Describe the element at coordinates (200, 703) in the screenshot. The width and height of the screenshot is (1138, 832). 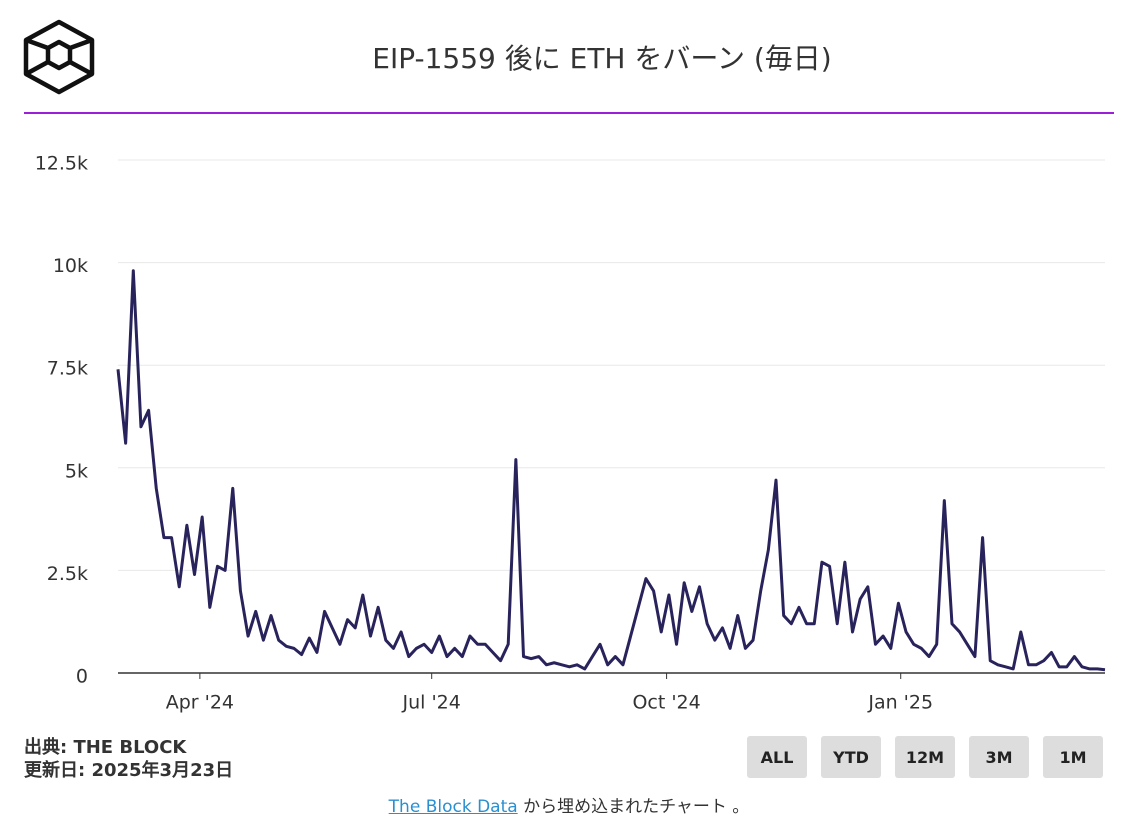
I see `x-tick-label: Apr '24` at that location.